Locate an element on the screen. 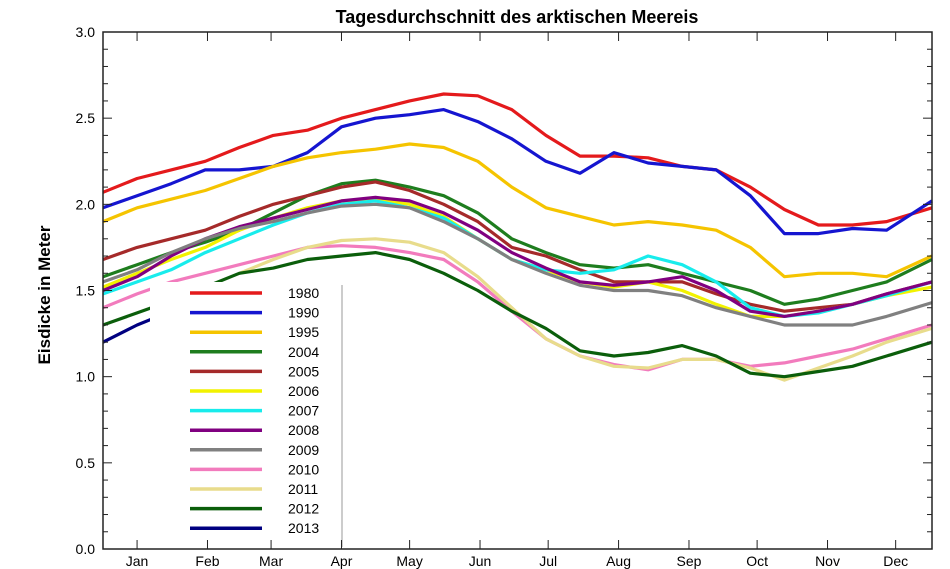 This screenshot has height=569, width=950. legend-label-2005: 2005 is located at coordinates (303, 371).